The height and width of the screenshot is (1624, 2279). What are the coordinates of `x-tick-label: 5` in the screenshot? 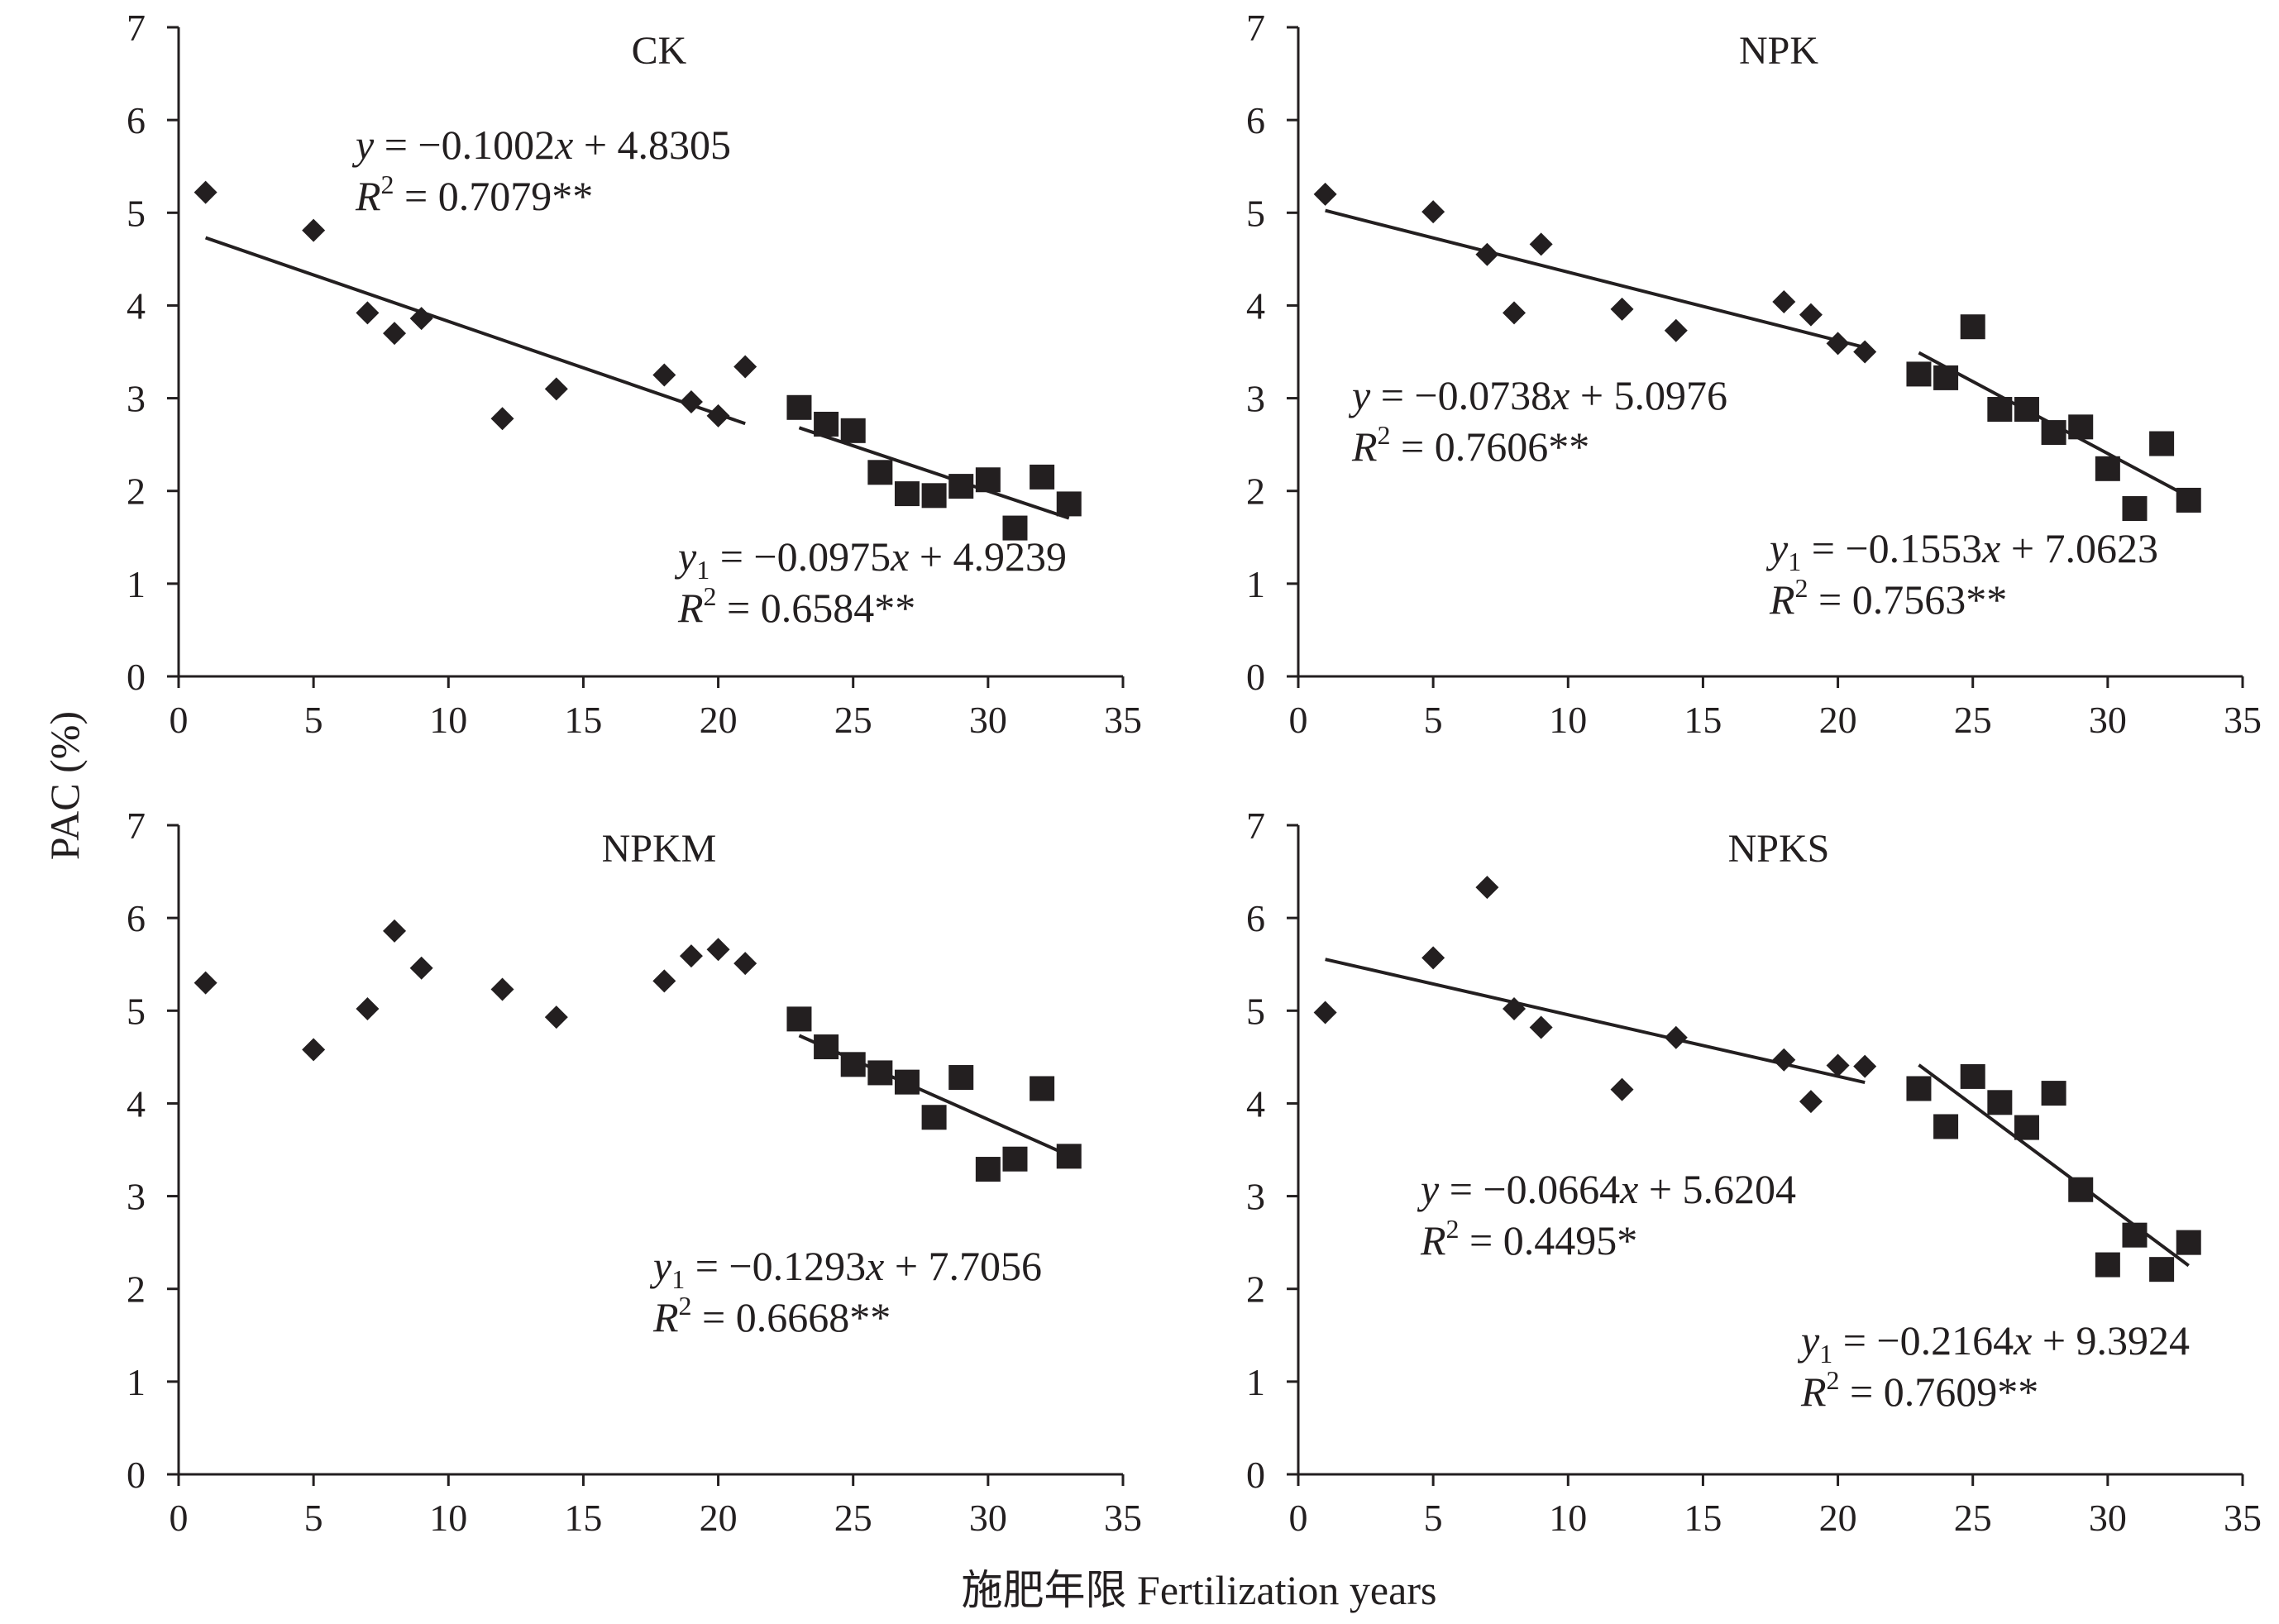 It's located at (1433, 720).